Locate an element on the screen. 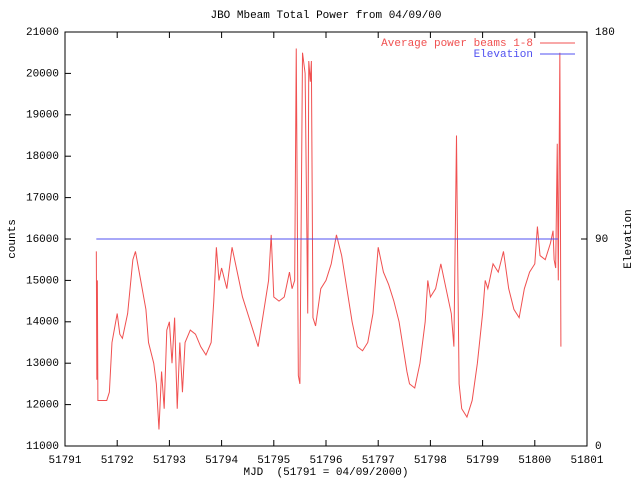  y-tick-label: 13000 is located at coordinates (42, 364).